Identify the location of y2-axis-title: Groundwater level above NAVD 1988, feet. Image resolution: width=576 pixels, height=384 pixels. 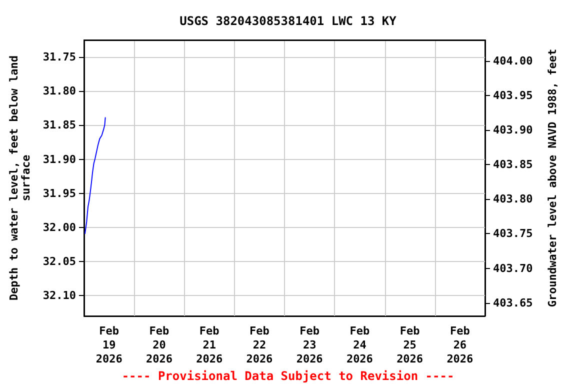
(552, 178).